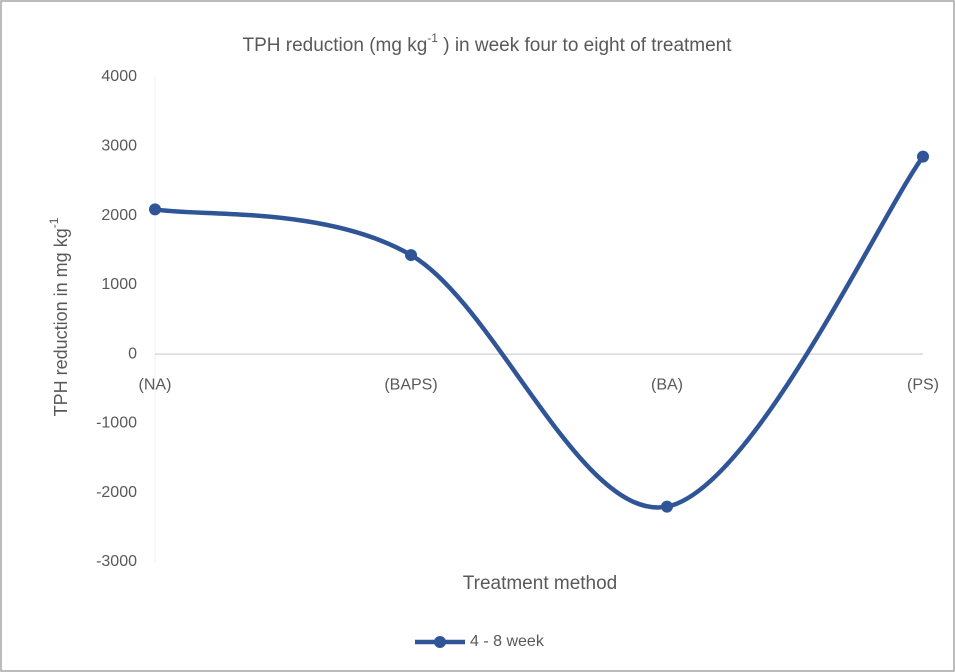 The image size is (955, 672). Describe the element at coordinates (540, 583) in the screenshot. I see `x-axis-label: Treatment method` at that location.